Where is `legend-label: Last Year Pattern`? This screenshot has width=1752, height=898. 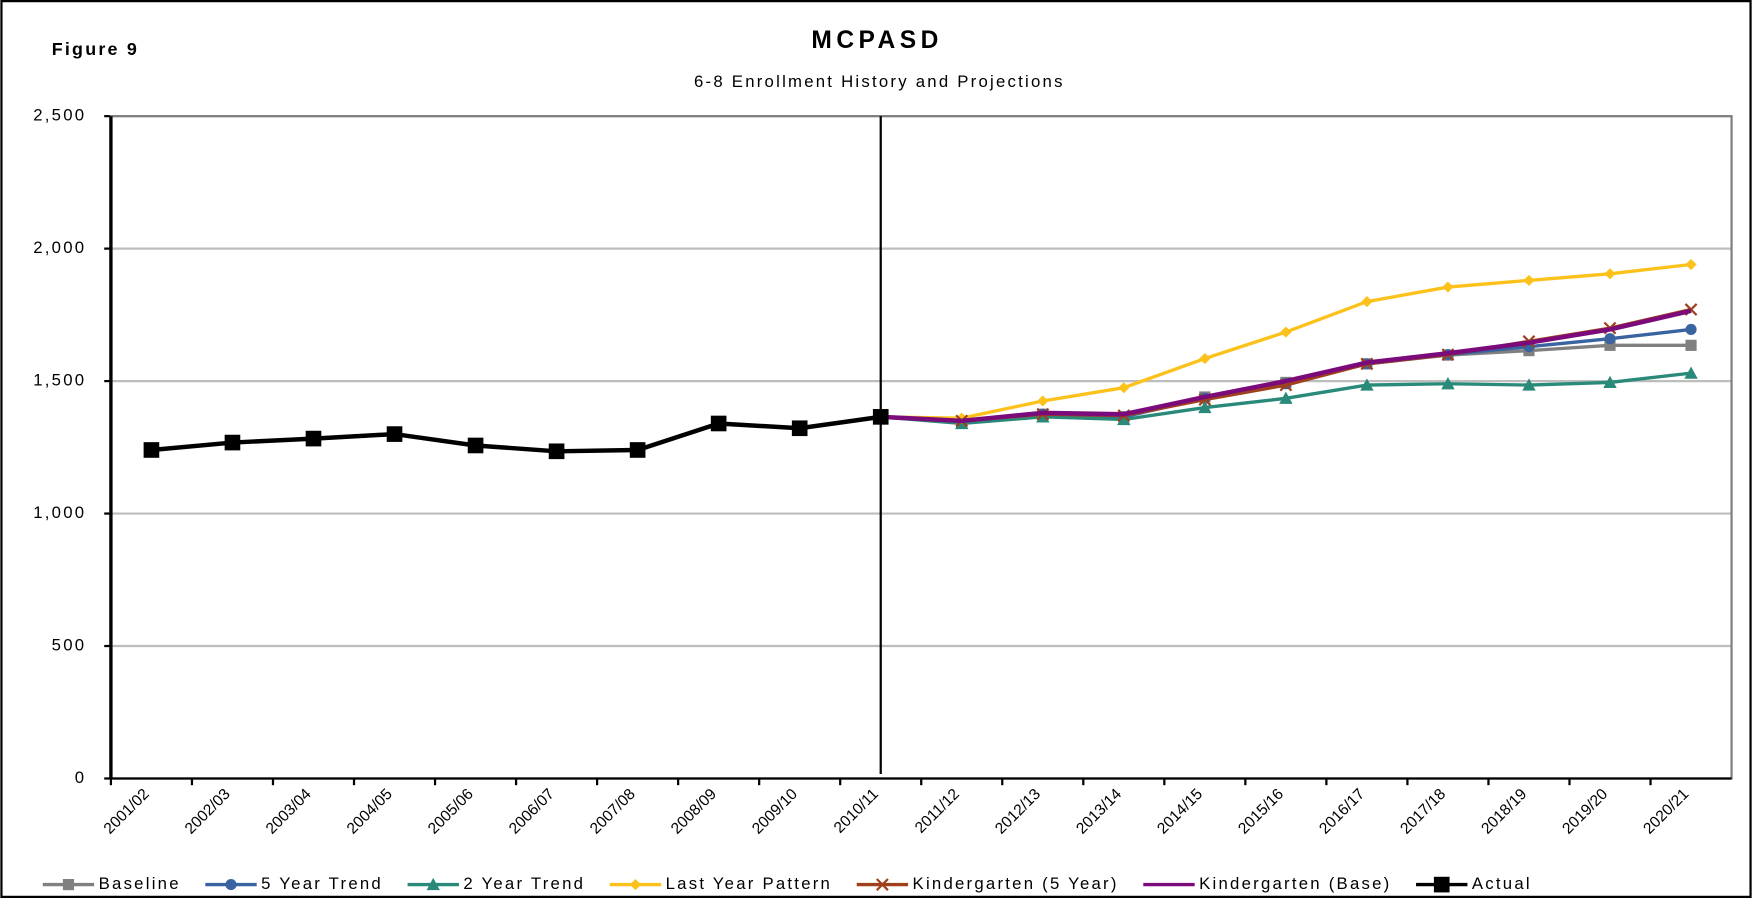 legend-label: Last Year Pattern is located at coordinates (749, 883).